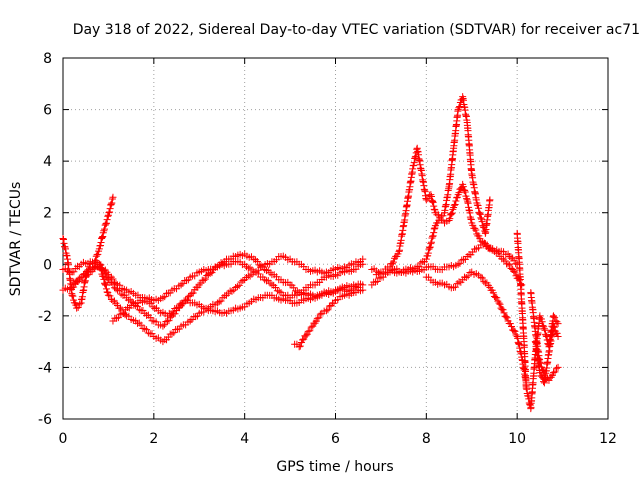 The image size is (640, 480). I want to click on x-tick-label: 12, so click(608, 439).